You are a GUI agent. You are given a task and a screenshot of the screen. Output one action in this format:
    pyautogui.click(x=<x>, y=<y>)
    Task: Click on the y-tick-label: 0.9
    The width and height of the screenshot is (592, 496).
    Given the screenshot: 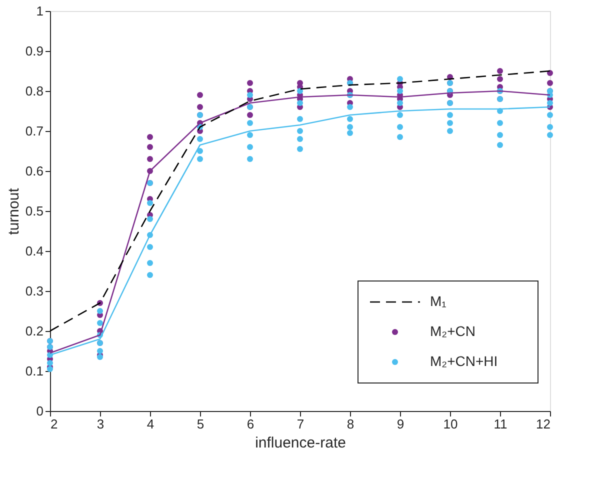 What is the action you would take?
    pyautogui.click(x=34, y=51)
    